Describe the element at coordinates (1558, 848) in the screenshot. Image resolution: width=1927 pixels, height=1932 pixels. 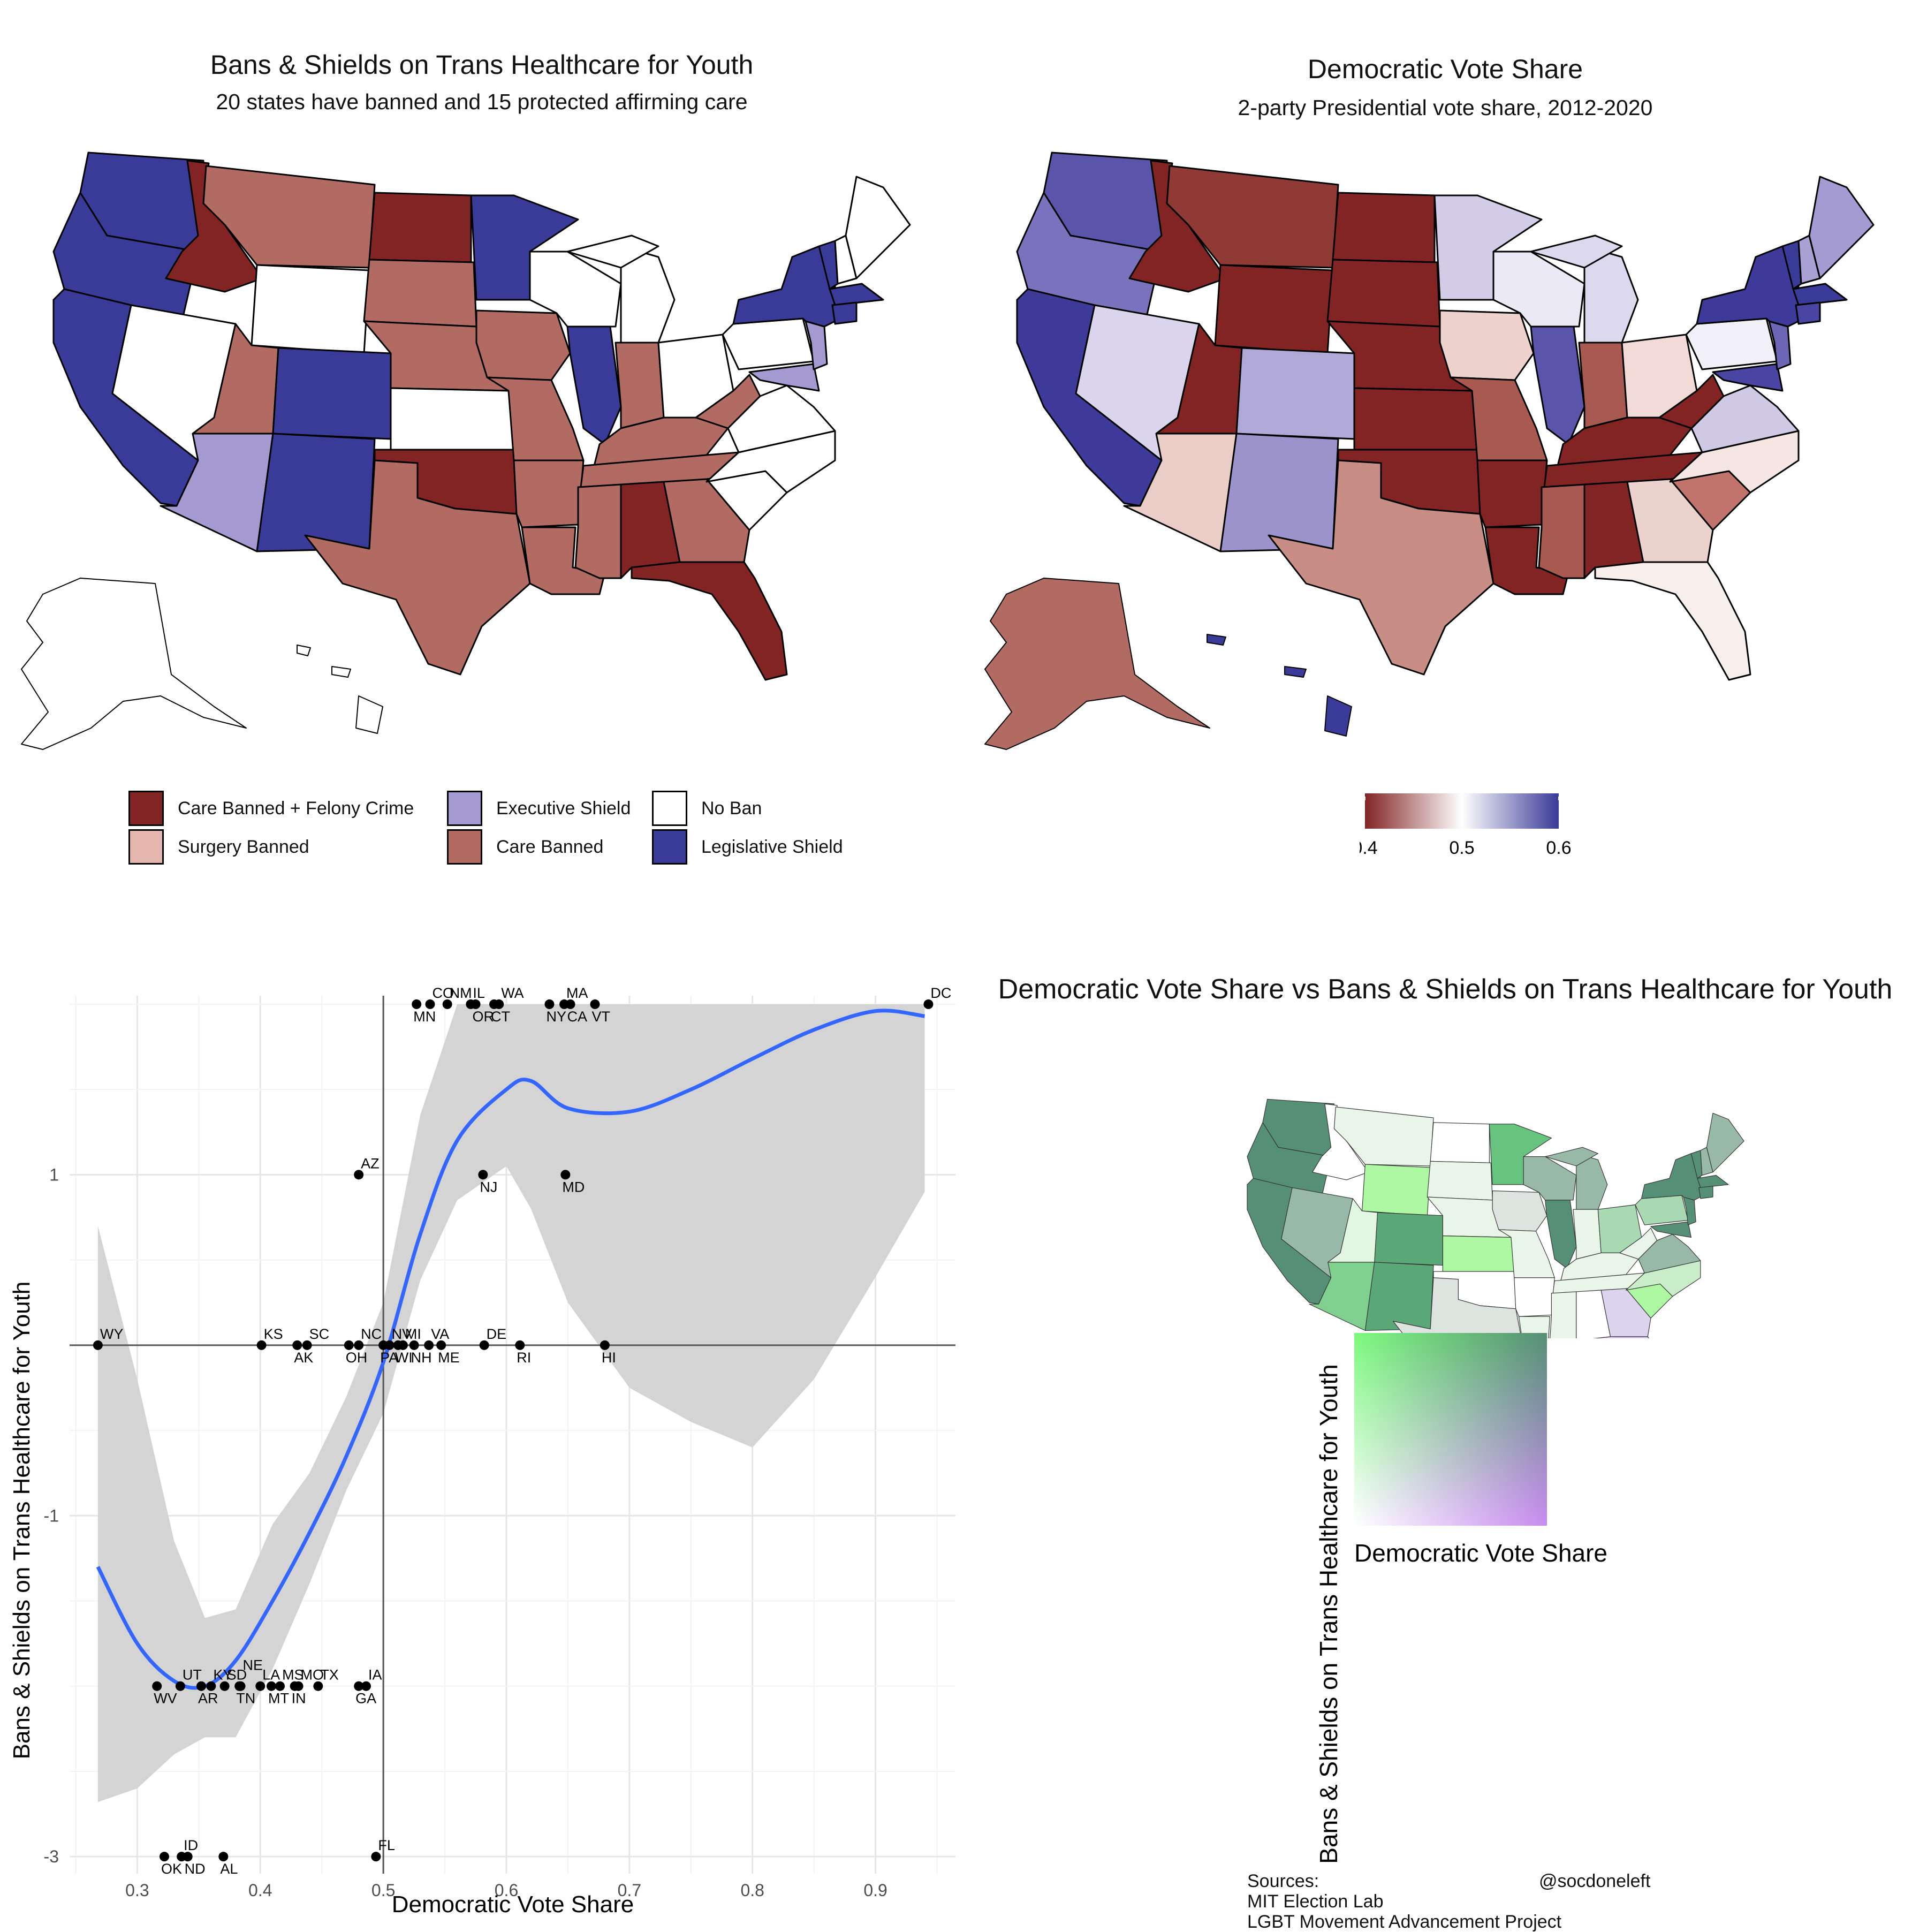
I see `colorbar-tick-2: 0.6` at that location.